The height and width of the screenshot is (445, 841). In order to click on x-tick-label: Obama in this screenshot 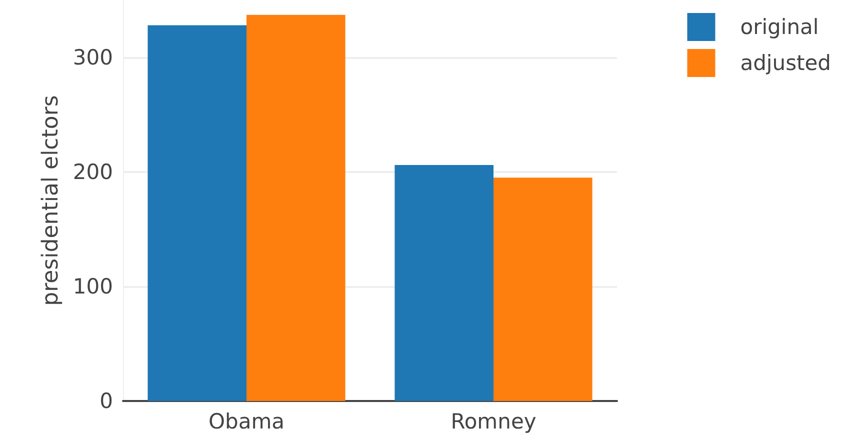, I will do `click(246, 422)`.